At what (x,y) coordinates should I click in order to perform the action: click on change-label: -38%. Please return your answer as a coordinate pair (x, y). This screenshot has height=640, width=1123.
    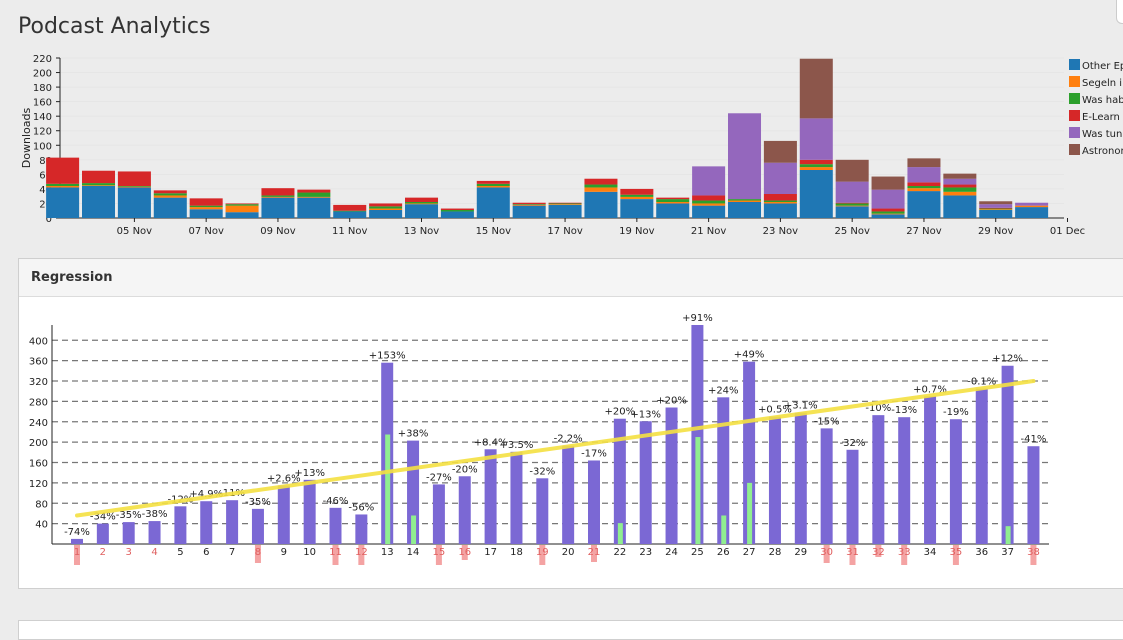
    Looking at the image, I should click on (155, 514).